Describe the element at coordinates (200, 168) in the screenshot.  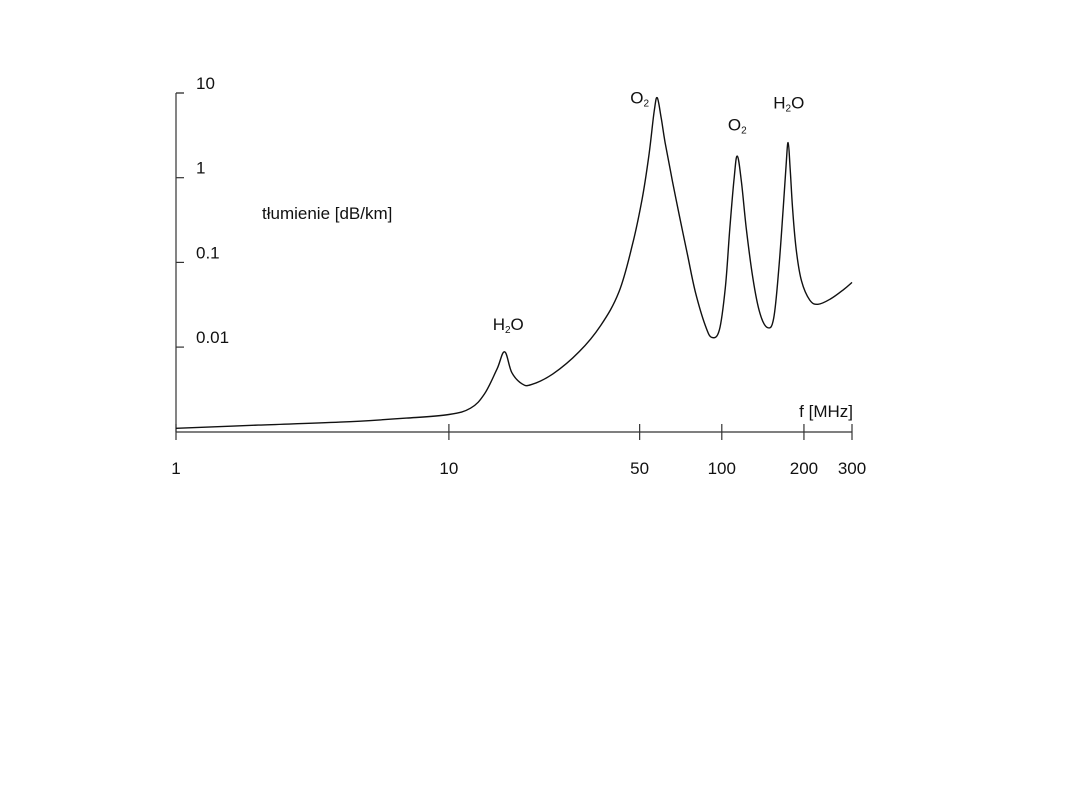
I see `y-tick-label: 1` at that location.